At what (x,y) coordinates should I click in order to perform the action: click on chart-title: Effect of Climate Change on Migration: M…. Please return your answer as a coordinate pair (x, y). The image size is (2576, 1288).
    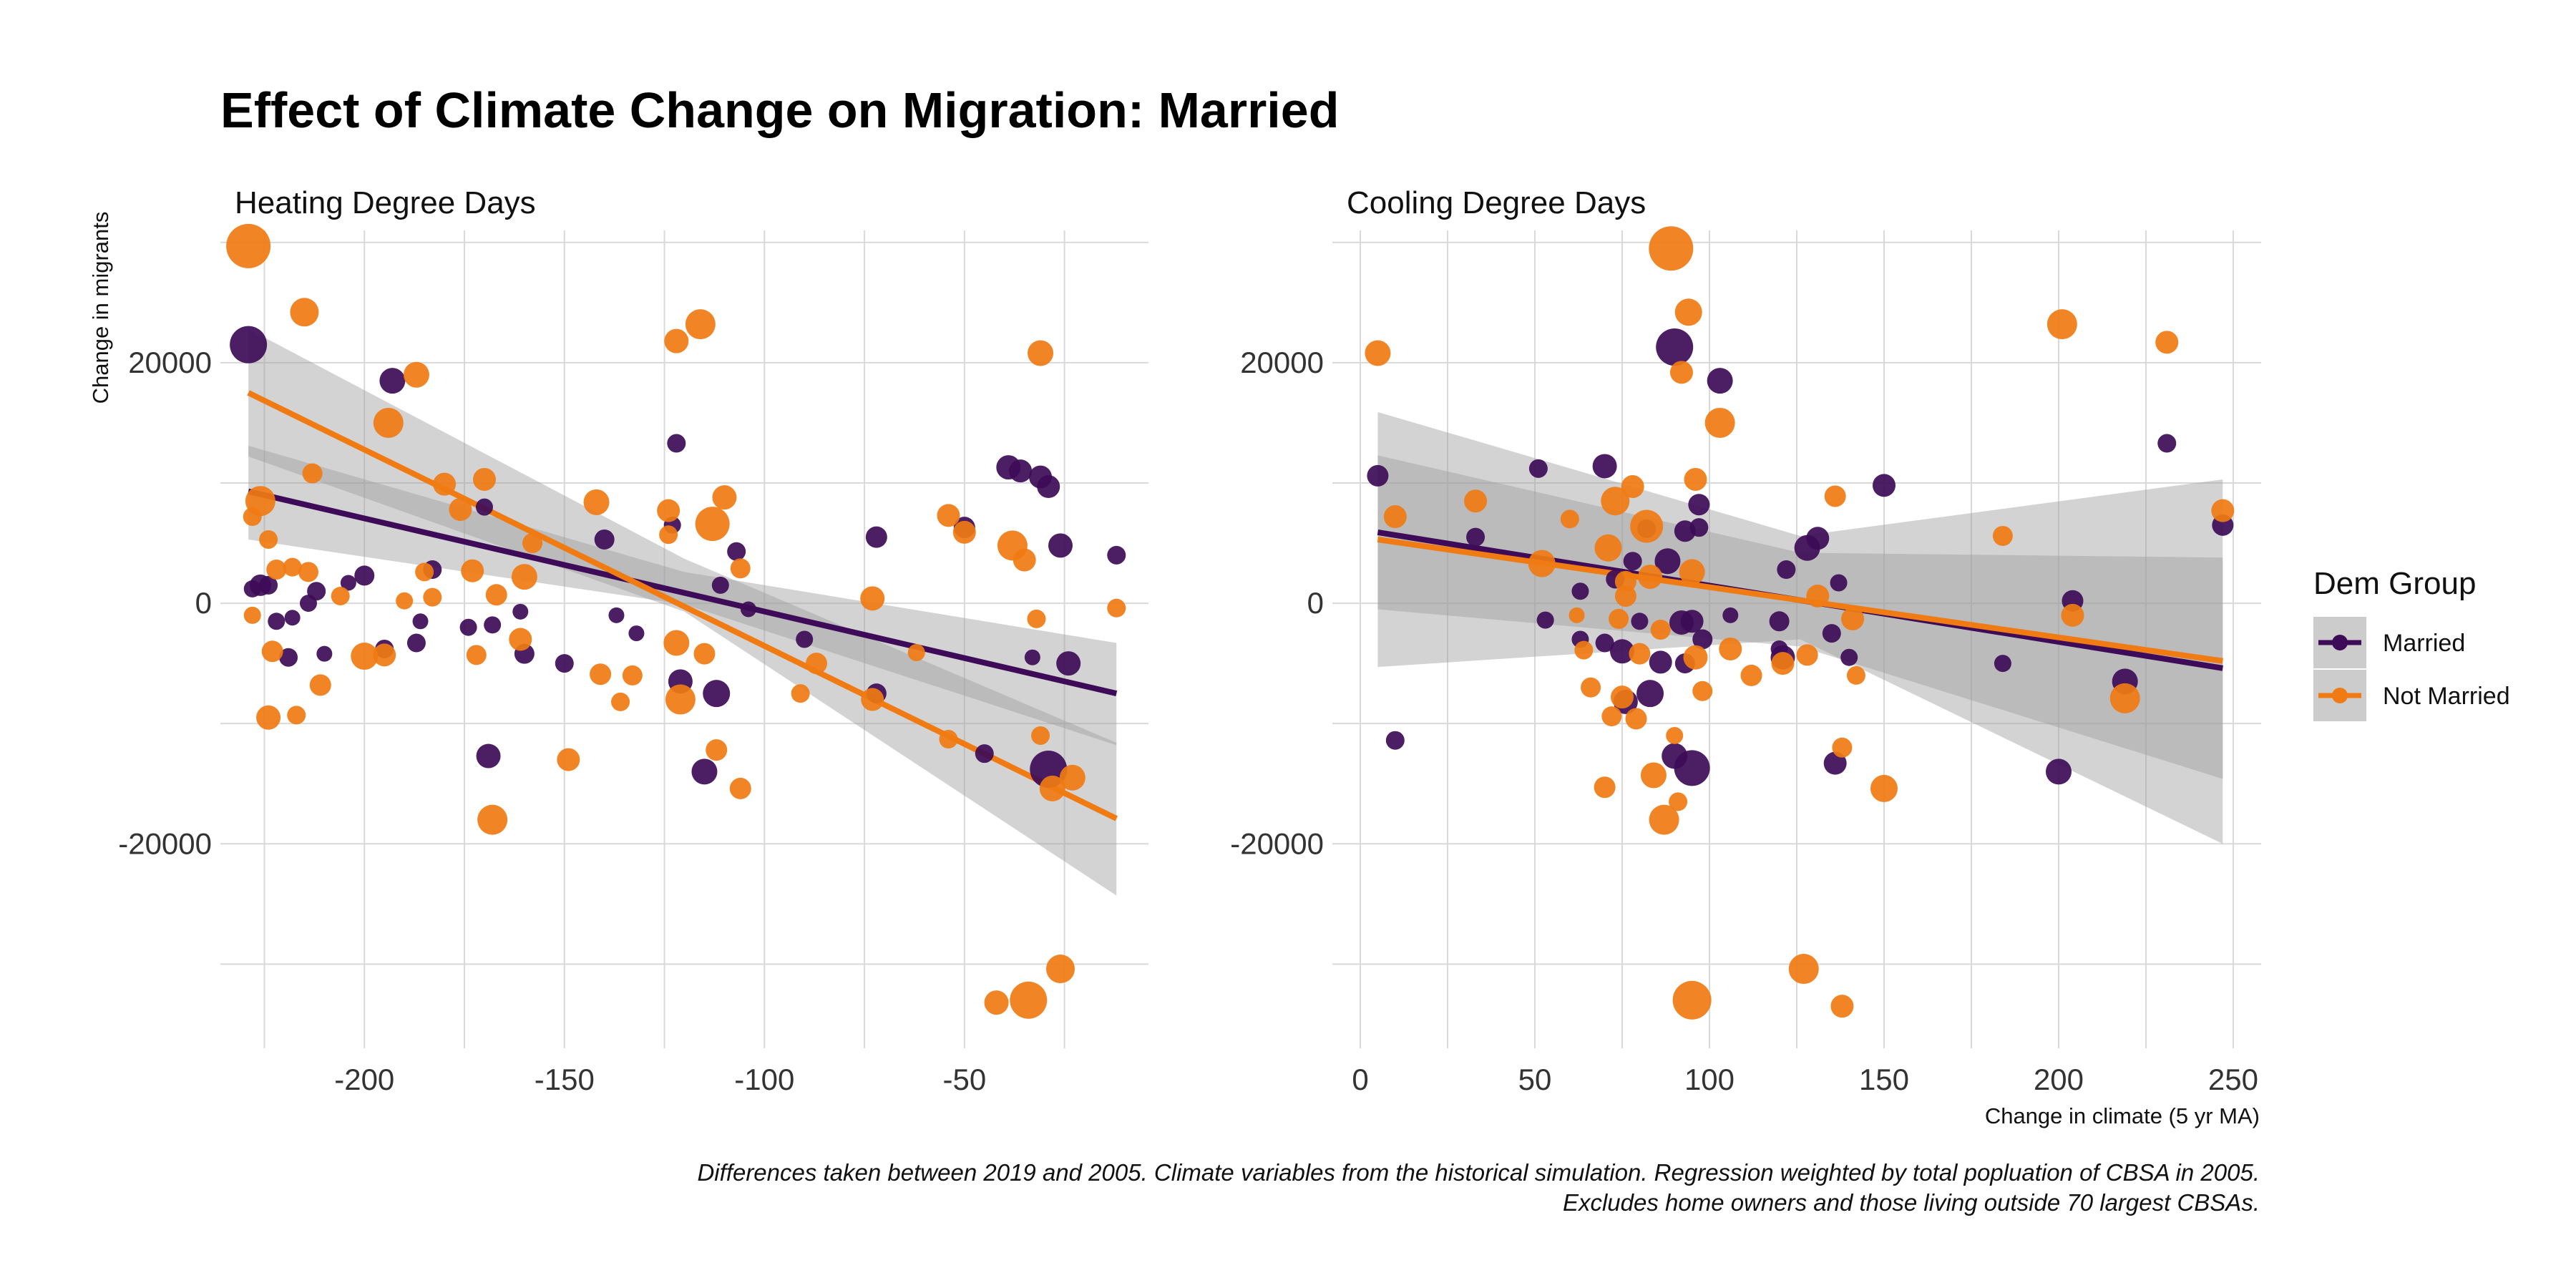
    Looking at the image, I should click on (779, 110).